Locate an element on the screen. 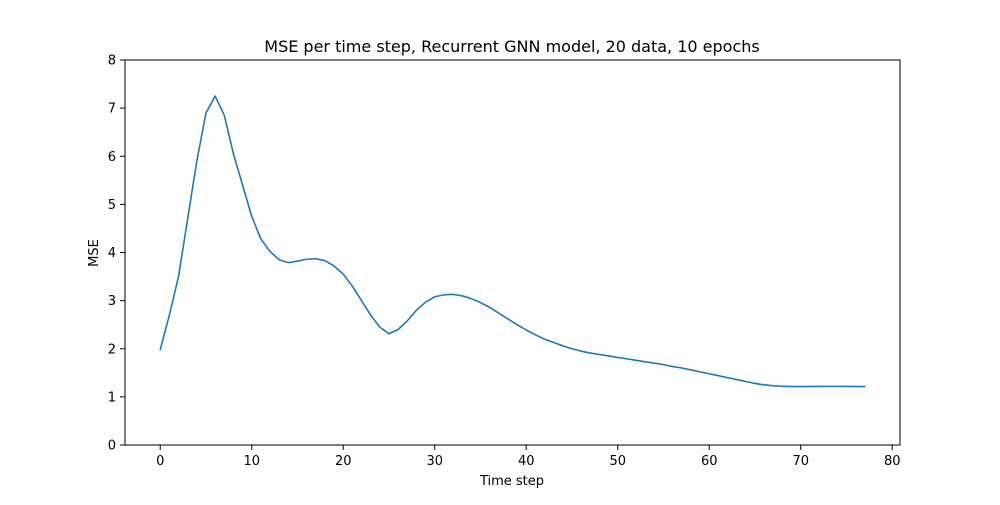 The width and height of the screenshot is (1000, 505). x-tick-label: 20 is located at coordinates (343, 461).